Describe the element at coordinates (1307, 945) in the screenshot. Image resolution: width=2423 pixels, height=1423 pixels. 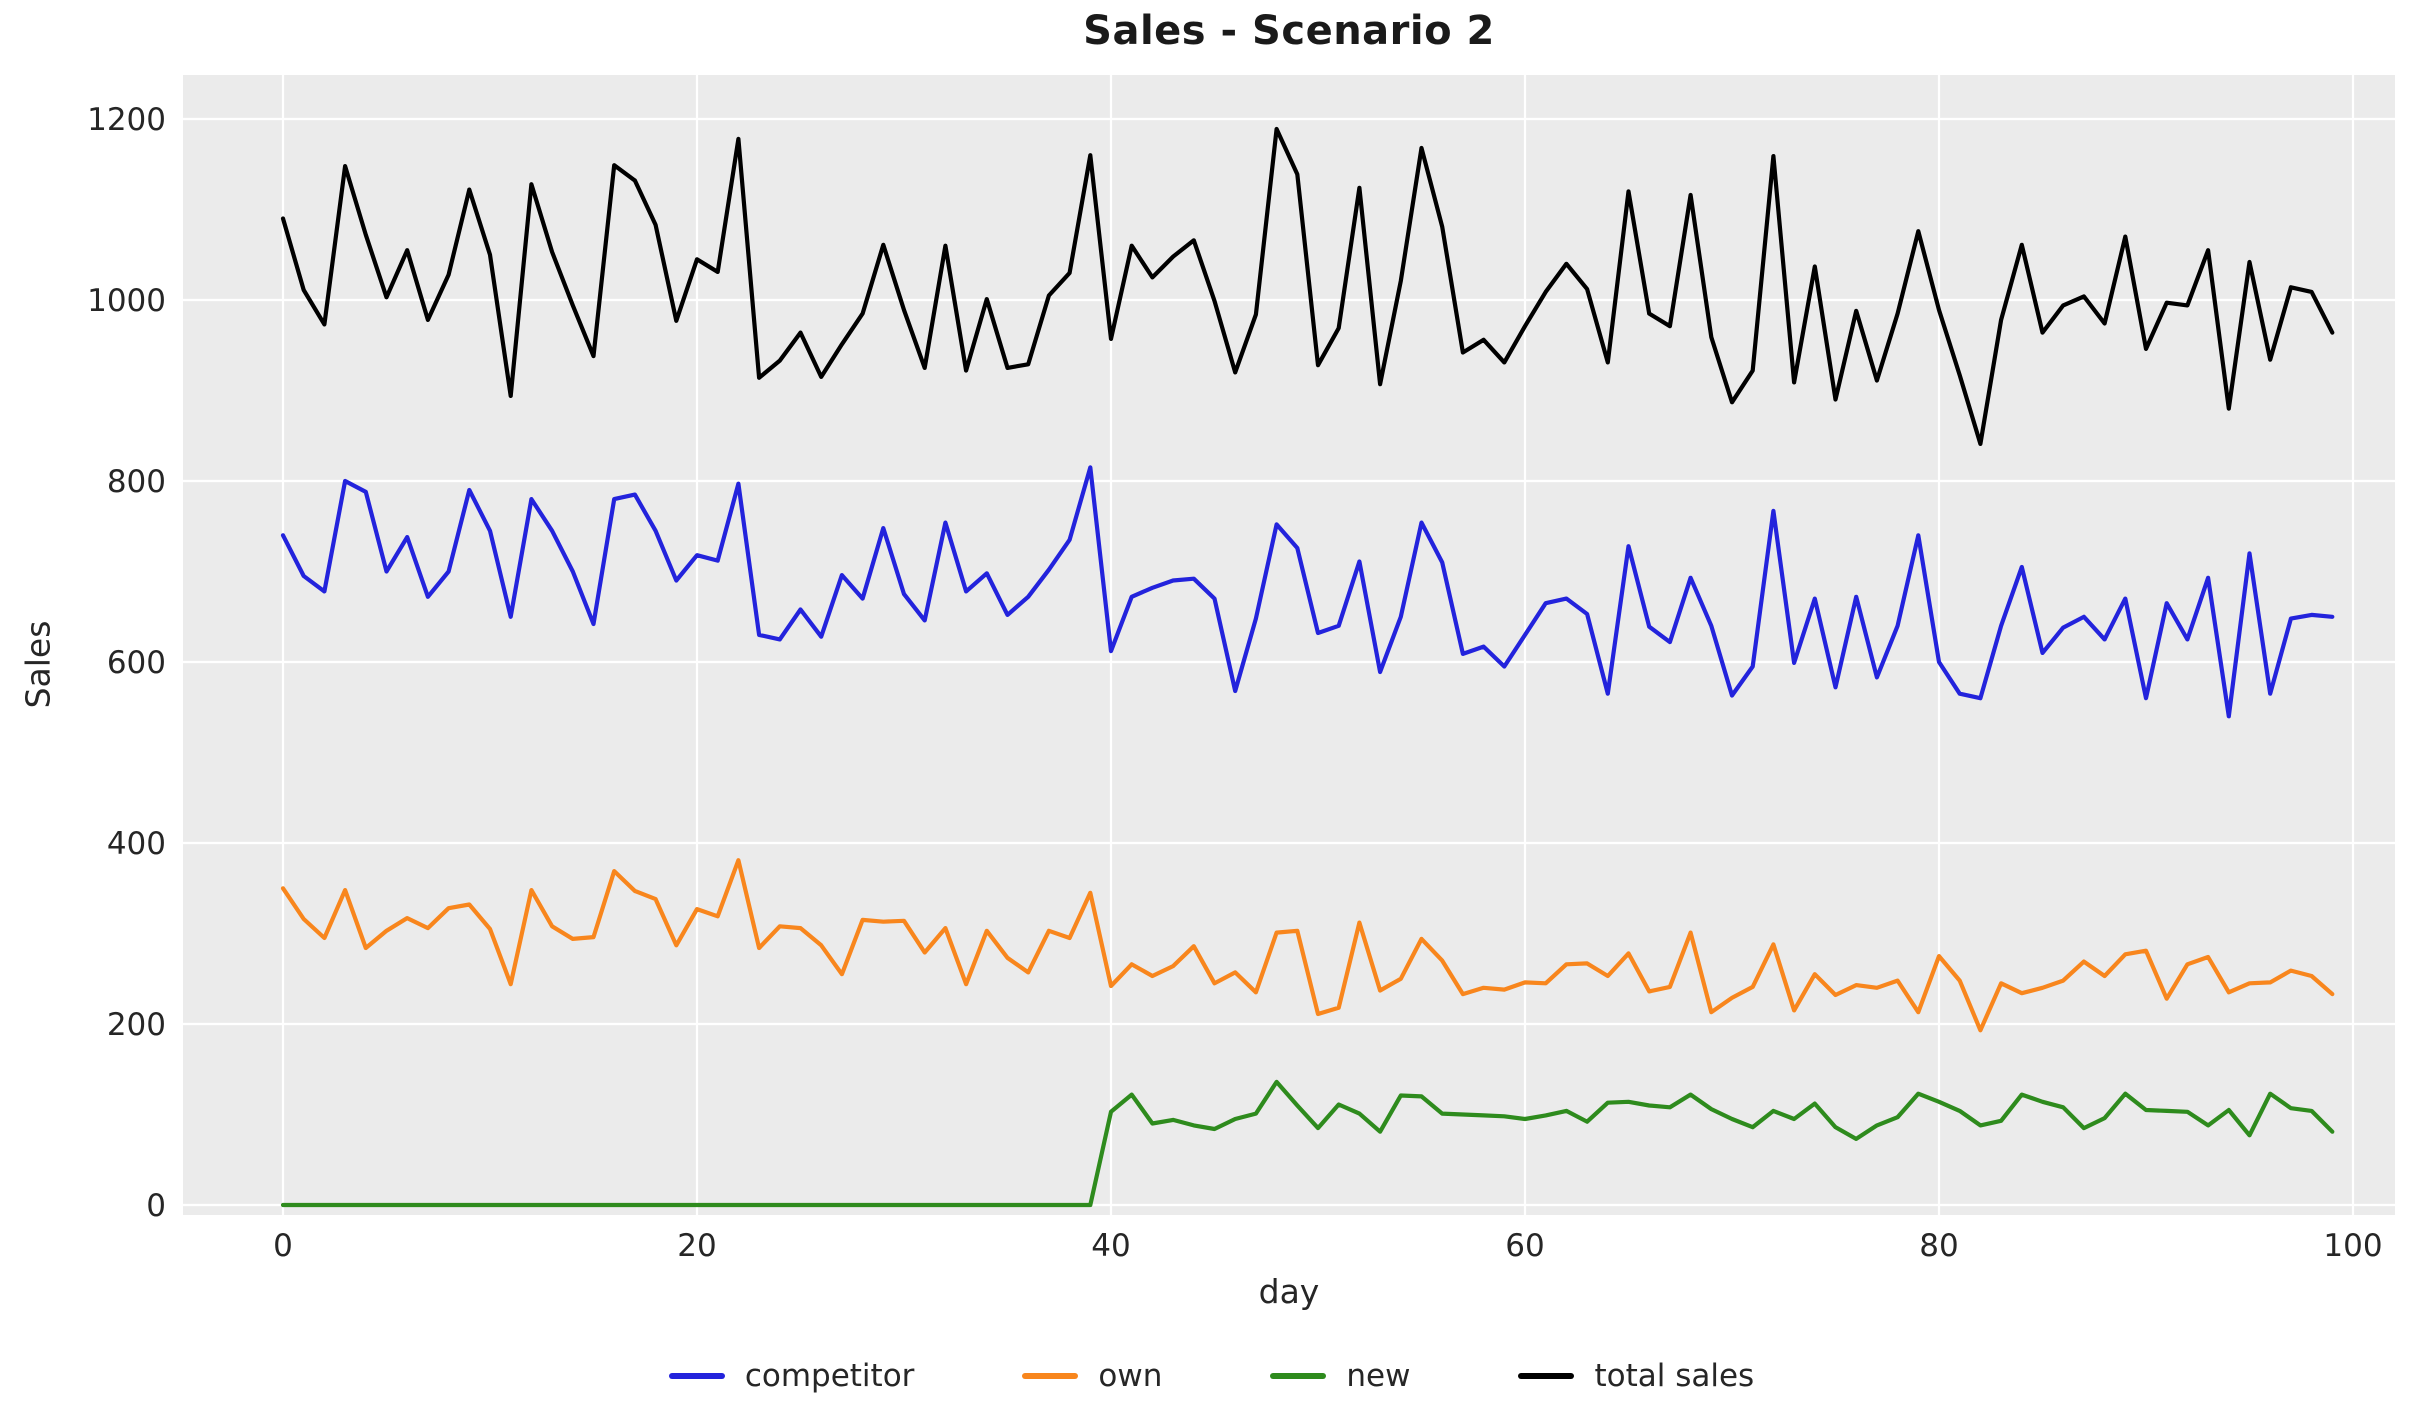
I see `own-line` at that location.